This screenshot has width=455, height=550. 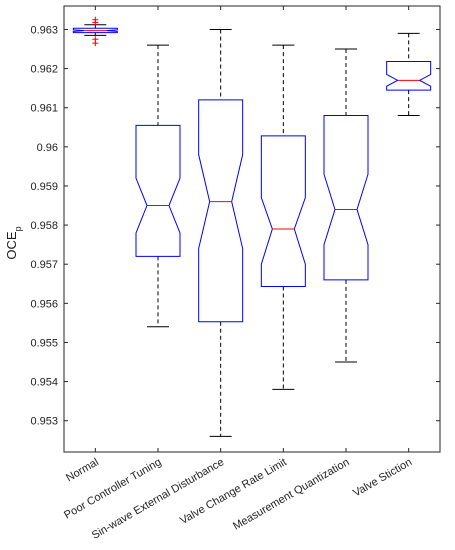 I want to click on category-label: Normal, so click(x=82, y=470).